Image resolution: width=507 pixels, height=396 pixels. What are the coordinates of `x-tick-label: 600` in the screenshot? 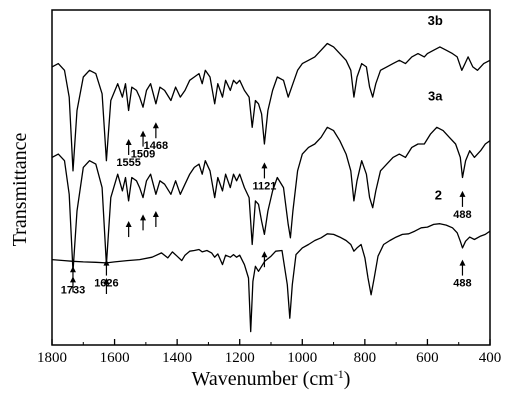 It's located at (427, 358).